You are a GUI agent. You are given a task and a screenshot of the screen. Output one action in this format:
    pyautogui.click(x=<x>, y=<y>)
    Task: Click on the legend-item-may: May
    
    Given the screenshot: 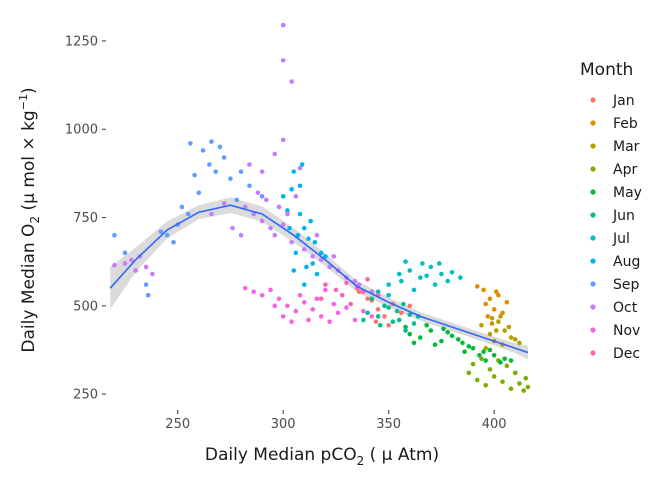 What is the action you would take?
    pyautogui.click(x=616, y=193)
    